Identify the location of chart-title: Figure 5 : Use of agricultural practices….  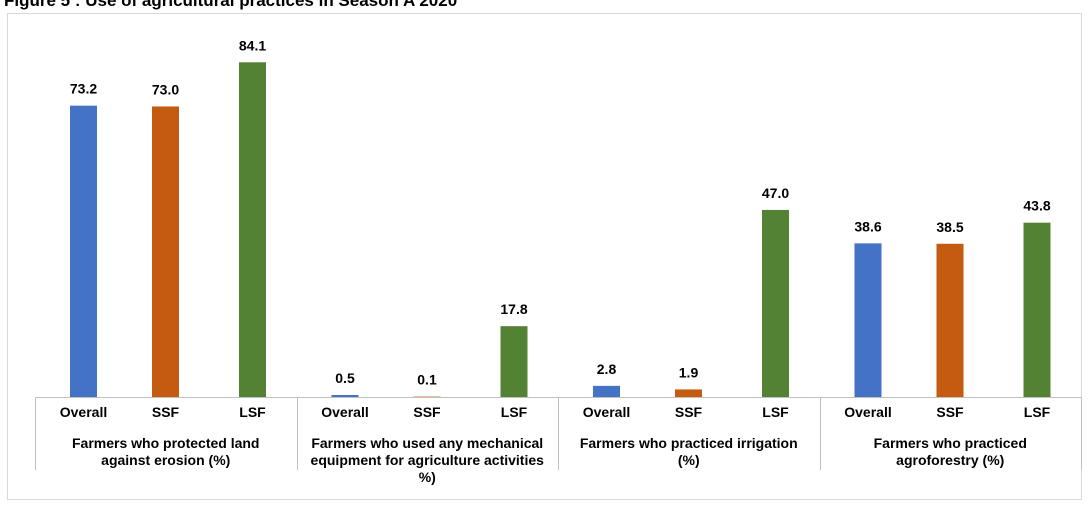
(231, 5).